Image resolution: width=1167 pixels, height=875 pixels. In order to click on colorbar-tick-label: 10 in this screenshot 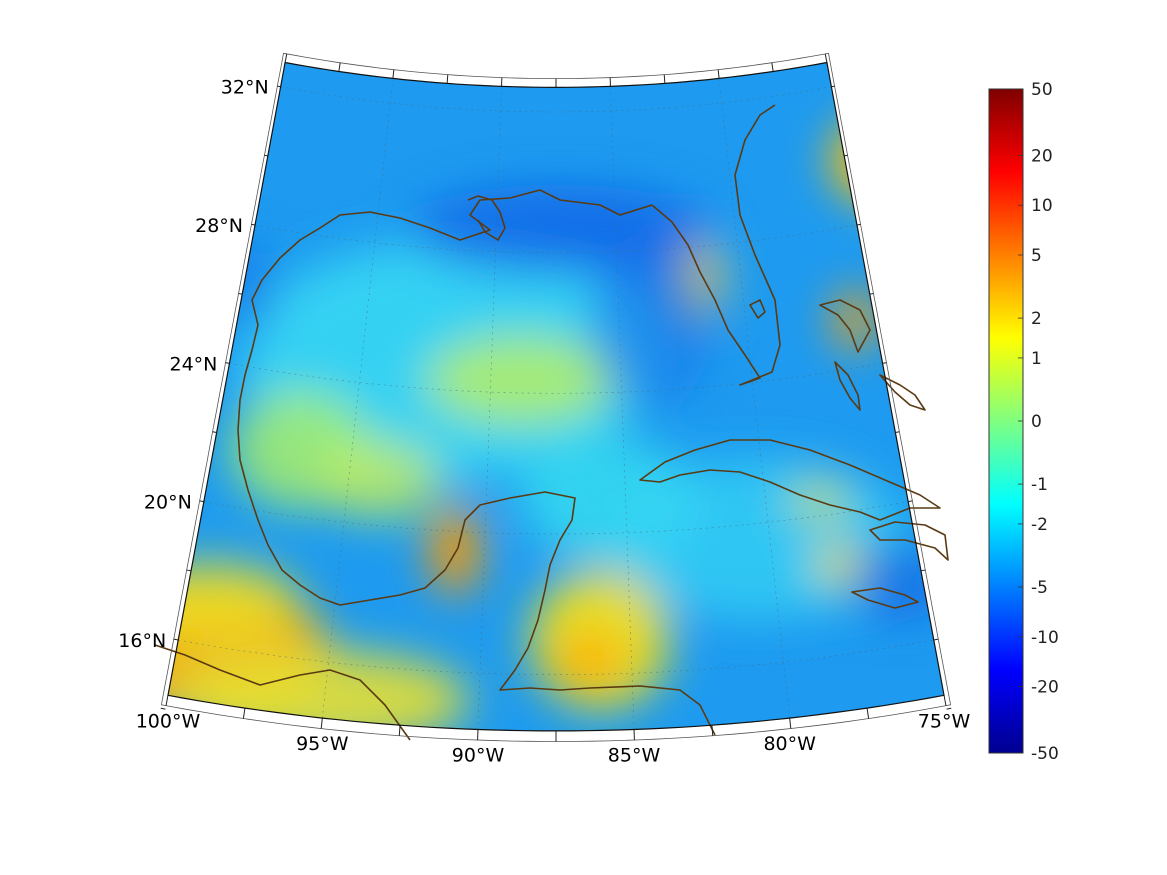, I will do `click(1042, 206)`.